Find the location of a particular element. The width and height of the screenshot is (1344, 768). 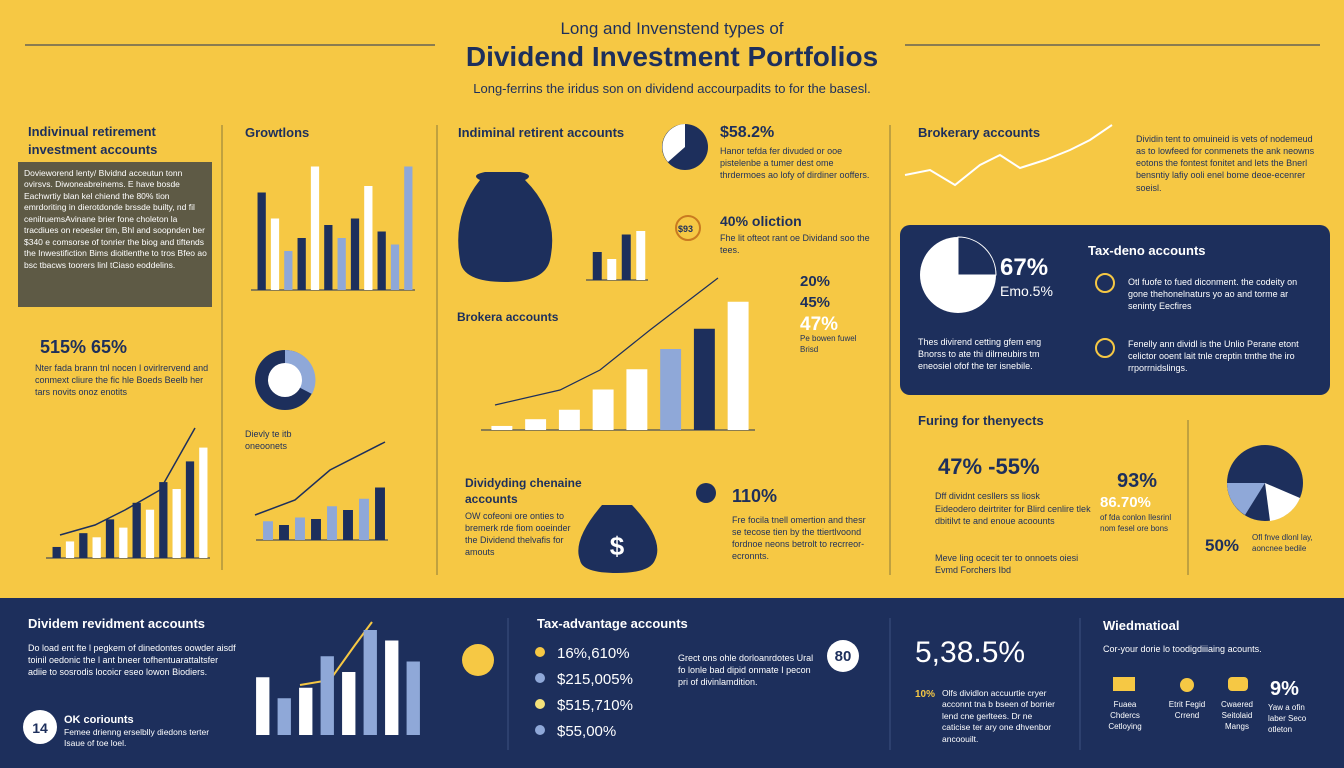

pct: 47% is located at coordinates (819, 324).